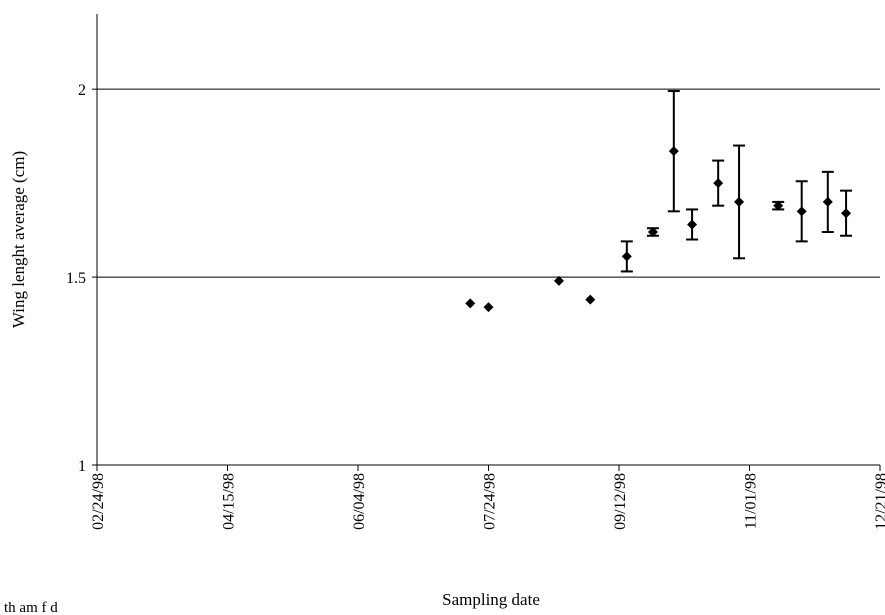  What do you see at coordinates (31, 607) in the screenshot?
I see `footer-text-fragment: th am f d` at bounding box center [31, 607].